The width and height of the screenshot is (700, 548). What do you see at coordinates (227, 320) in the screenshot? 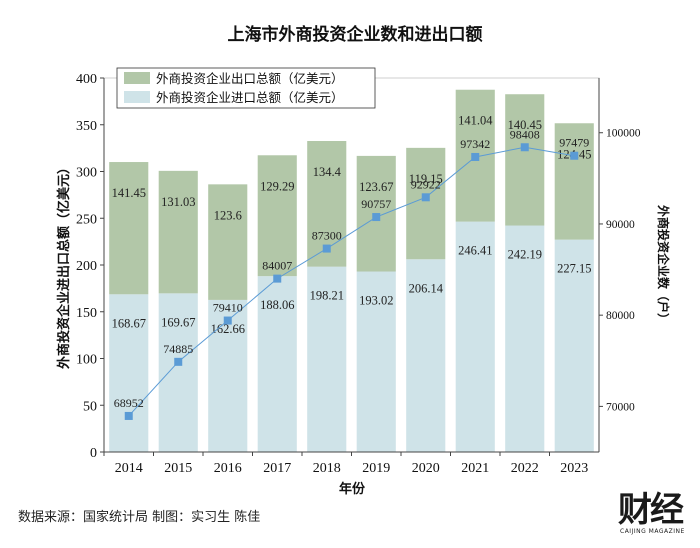
I see `point-count-2016` at bounding box center [227, 320].